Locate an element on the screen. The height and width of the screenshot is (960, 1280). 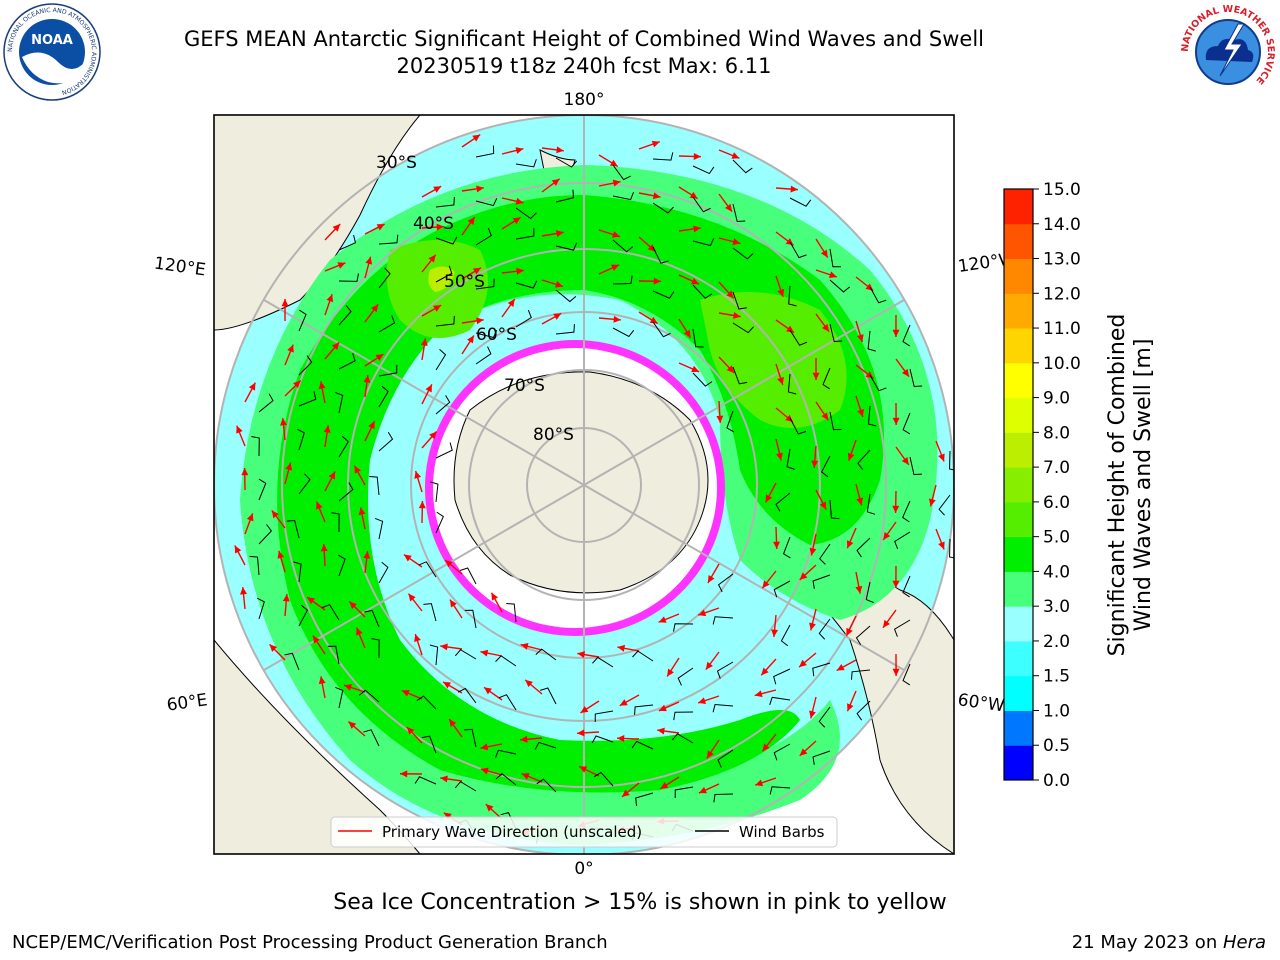
lon-label-120e: 120°E is located at coordinates (180, 266).